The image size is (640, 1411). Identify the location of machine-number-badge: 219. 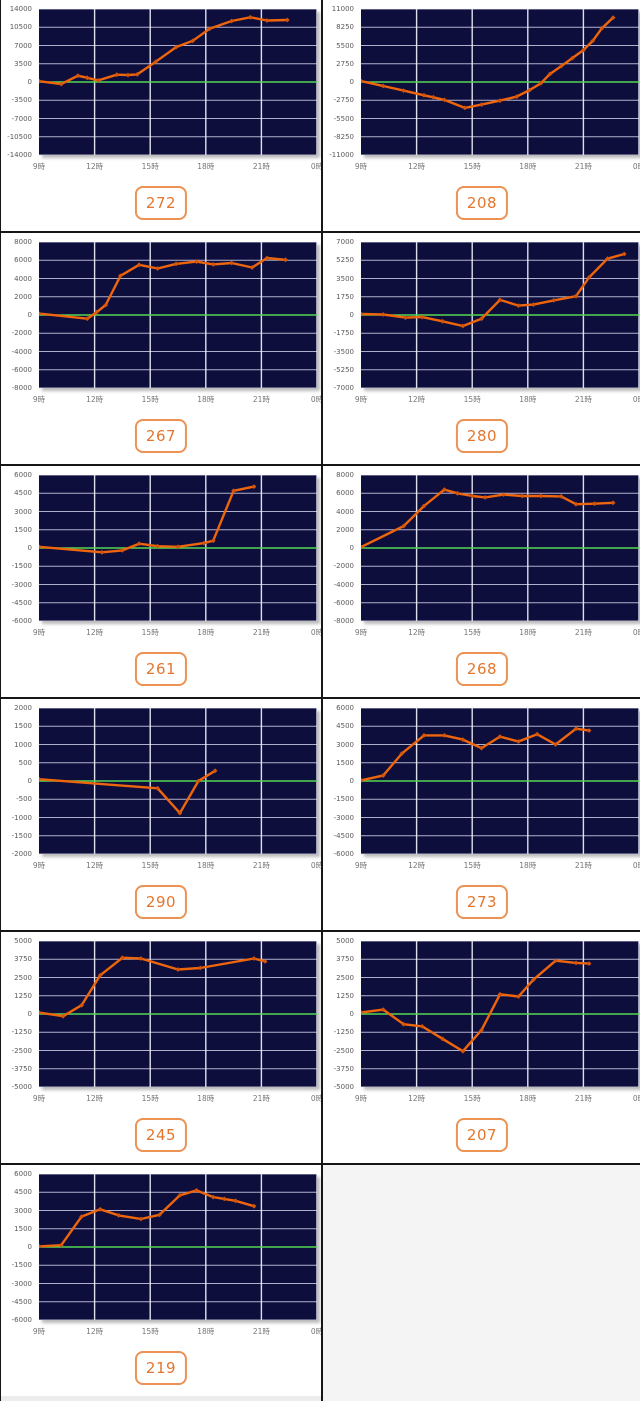
(161, 1368).